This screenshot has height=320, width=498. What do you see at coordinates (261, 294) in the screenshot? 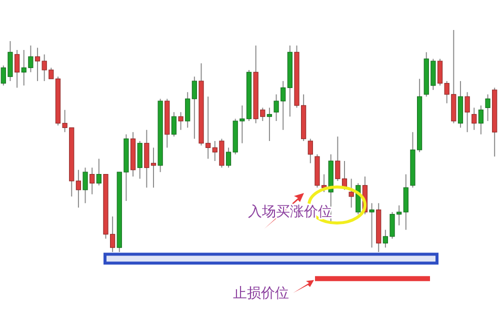
I see `legend-label: 止损价位` at bounding box center [261, 294].